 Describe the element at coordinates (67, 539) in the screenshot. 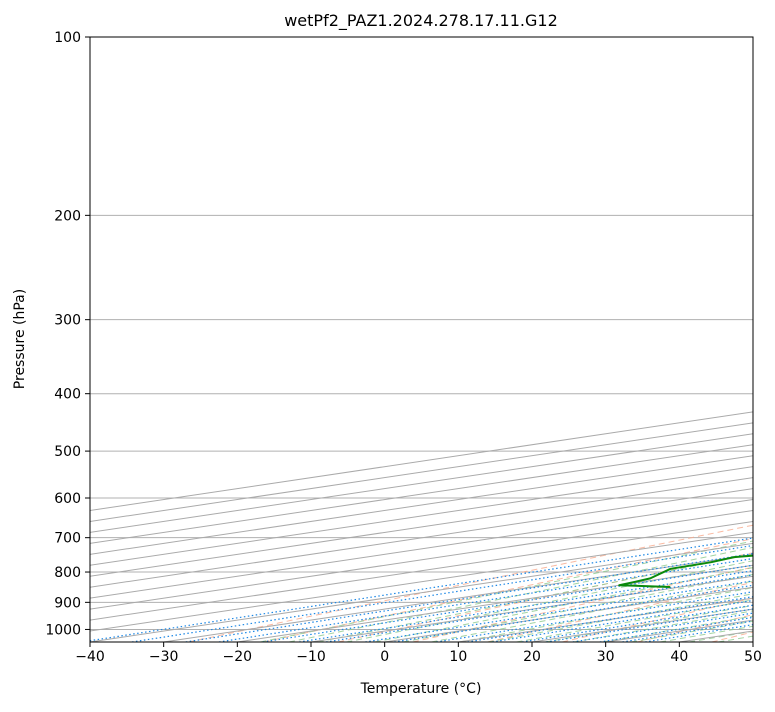

I see `y-tick-label: 700` at that location.